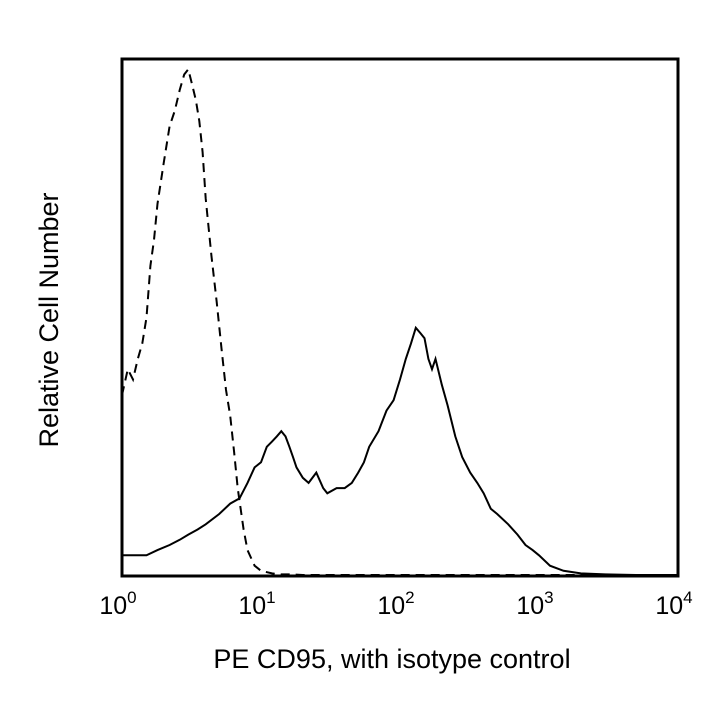 The image size is (720, 720). Describe the element at coordinates (409, 597) in the screenshot. I see `x-tick-exponent: 2` at that location.